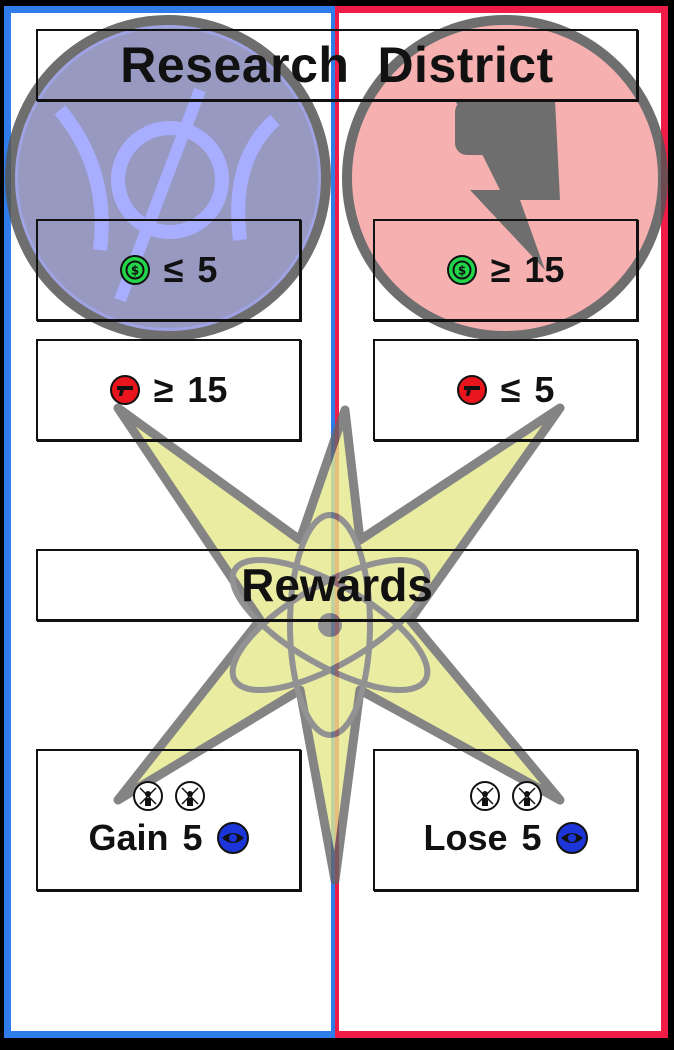 The image size is (674, 1050). I want to click on reward-text: Lose 5, so click(505, 838).